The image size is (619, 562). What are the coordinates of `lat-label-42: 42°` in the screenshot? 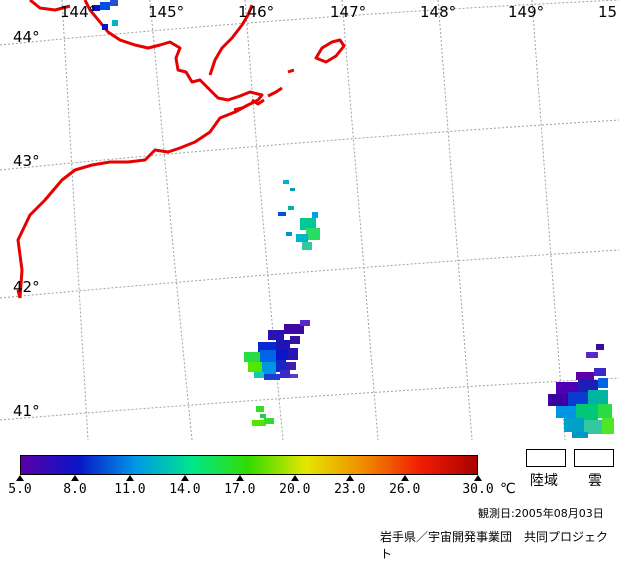 It's located at (26, 287).